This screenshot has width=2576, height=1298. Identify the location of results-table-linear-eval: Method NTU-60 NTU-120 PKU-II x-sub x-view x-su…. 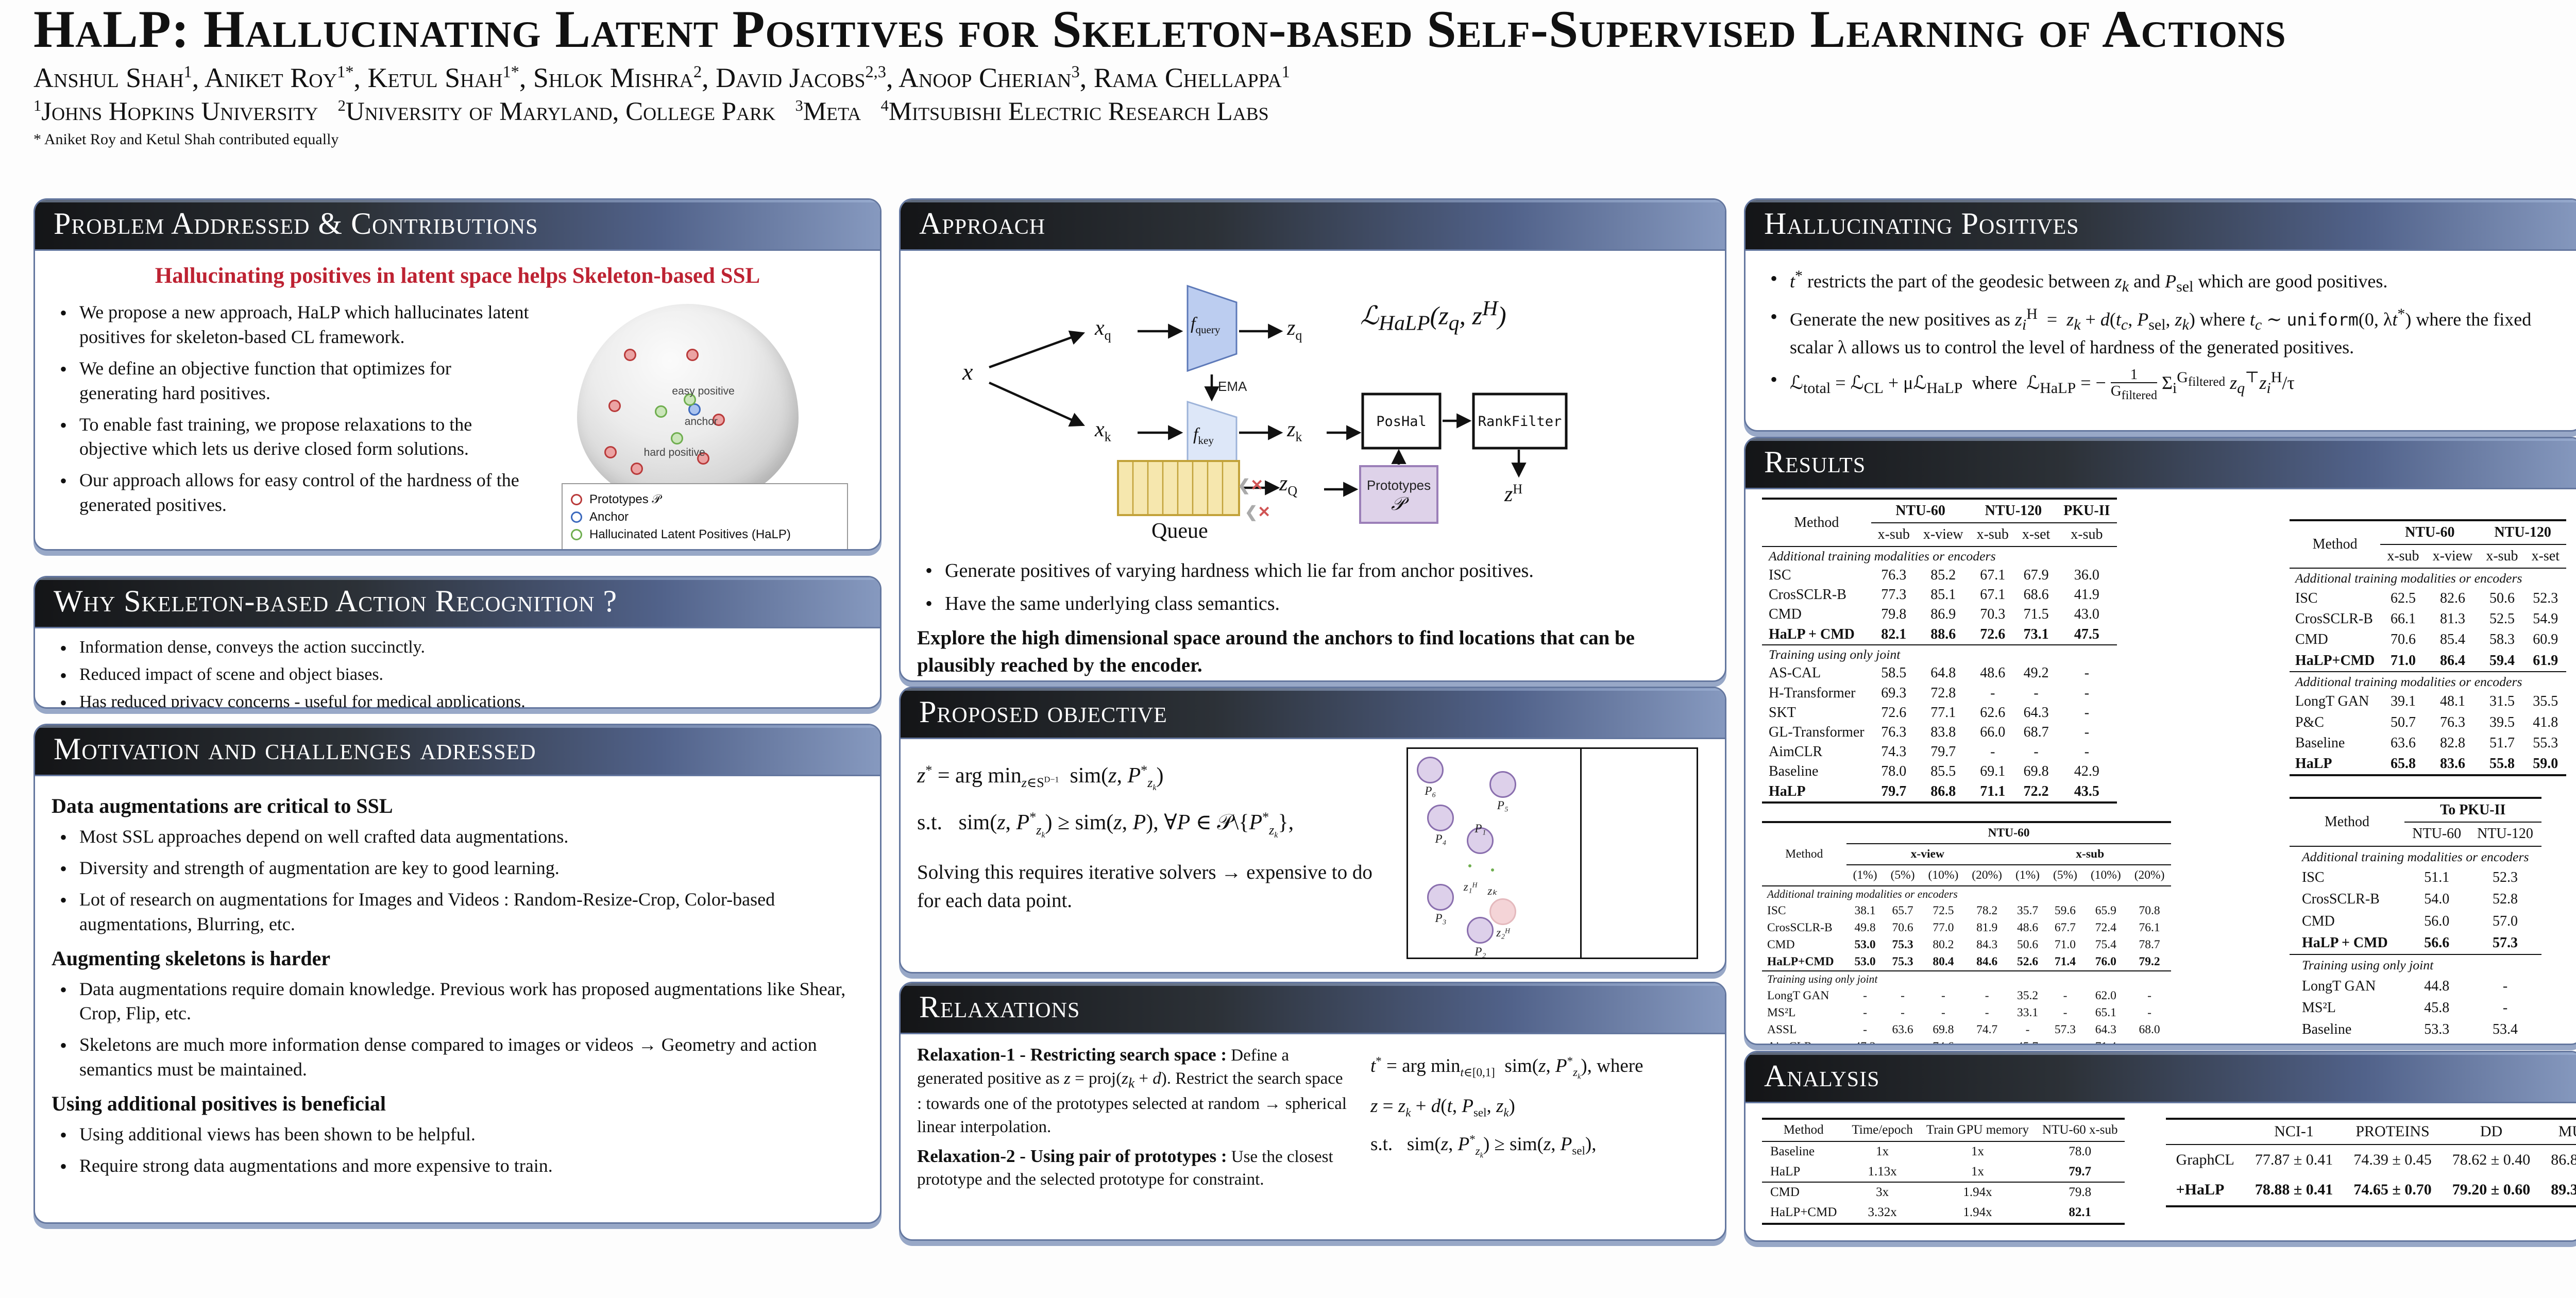
(1939, 651).